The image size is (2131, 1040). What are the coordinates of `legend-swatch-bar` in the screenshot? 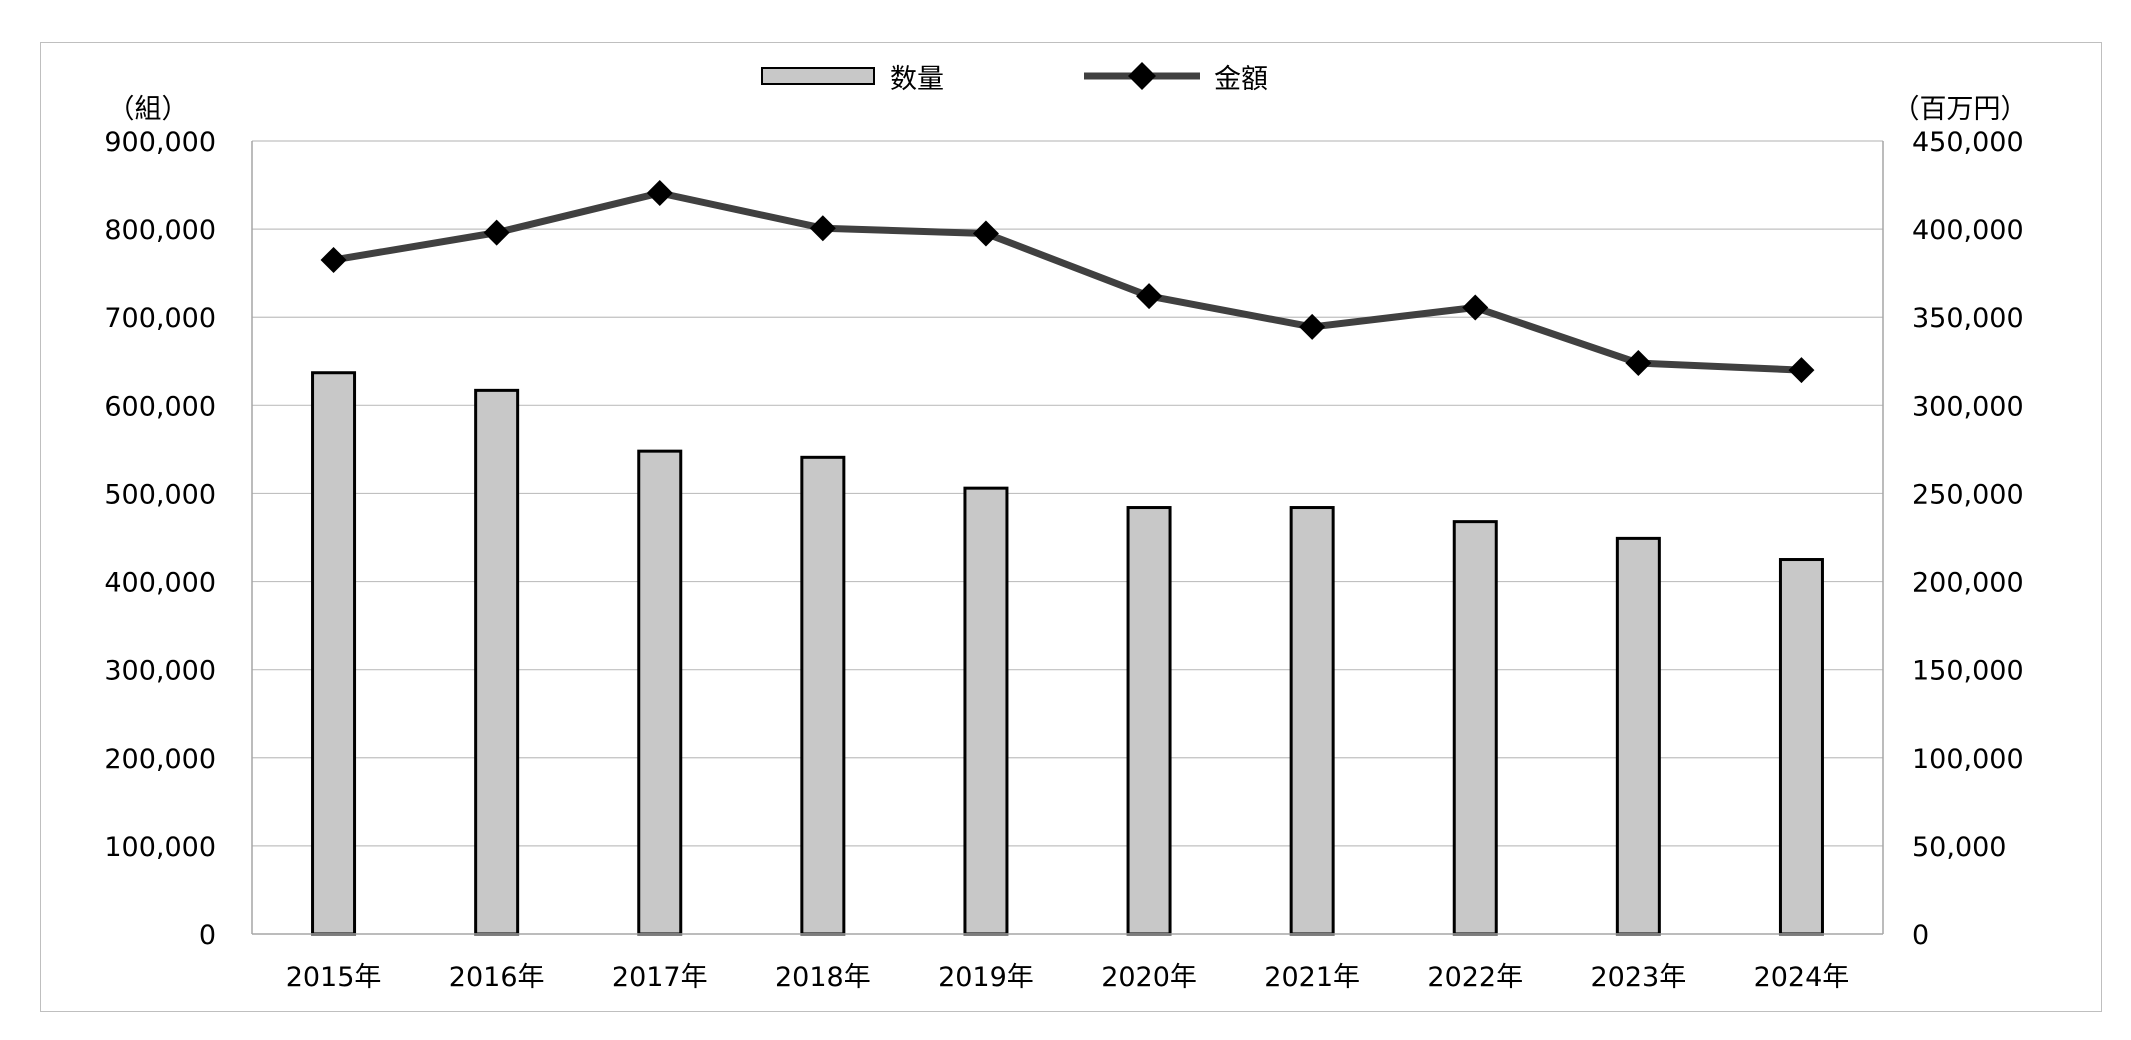 It's located at (818, 76).